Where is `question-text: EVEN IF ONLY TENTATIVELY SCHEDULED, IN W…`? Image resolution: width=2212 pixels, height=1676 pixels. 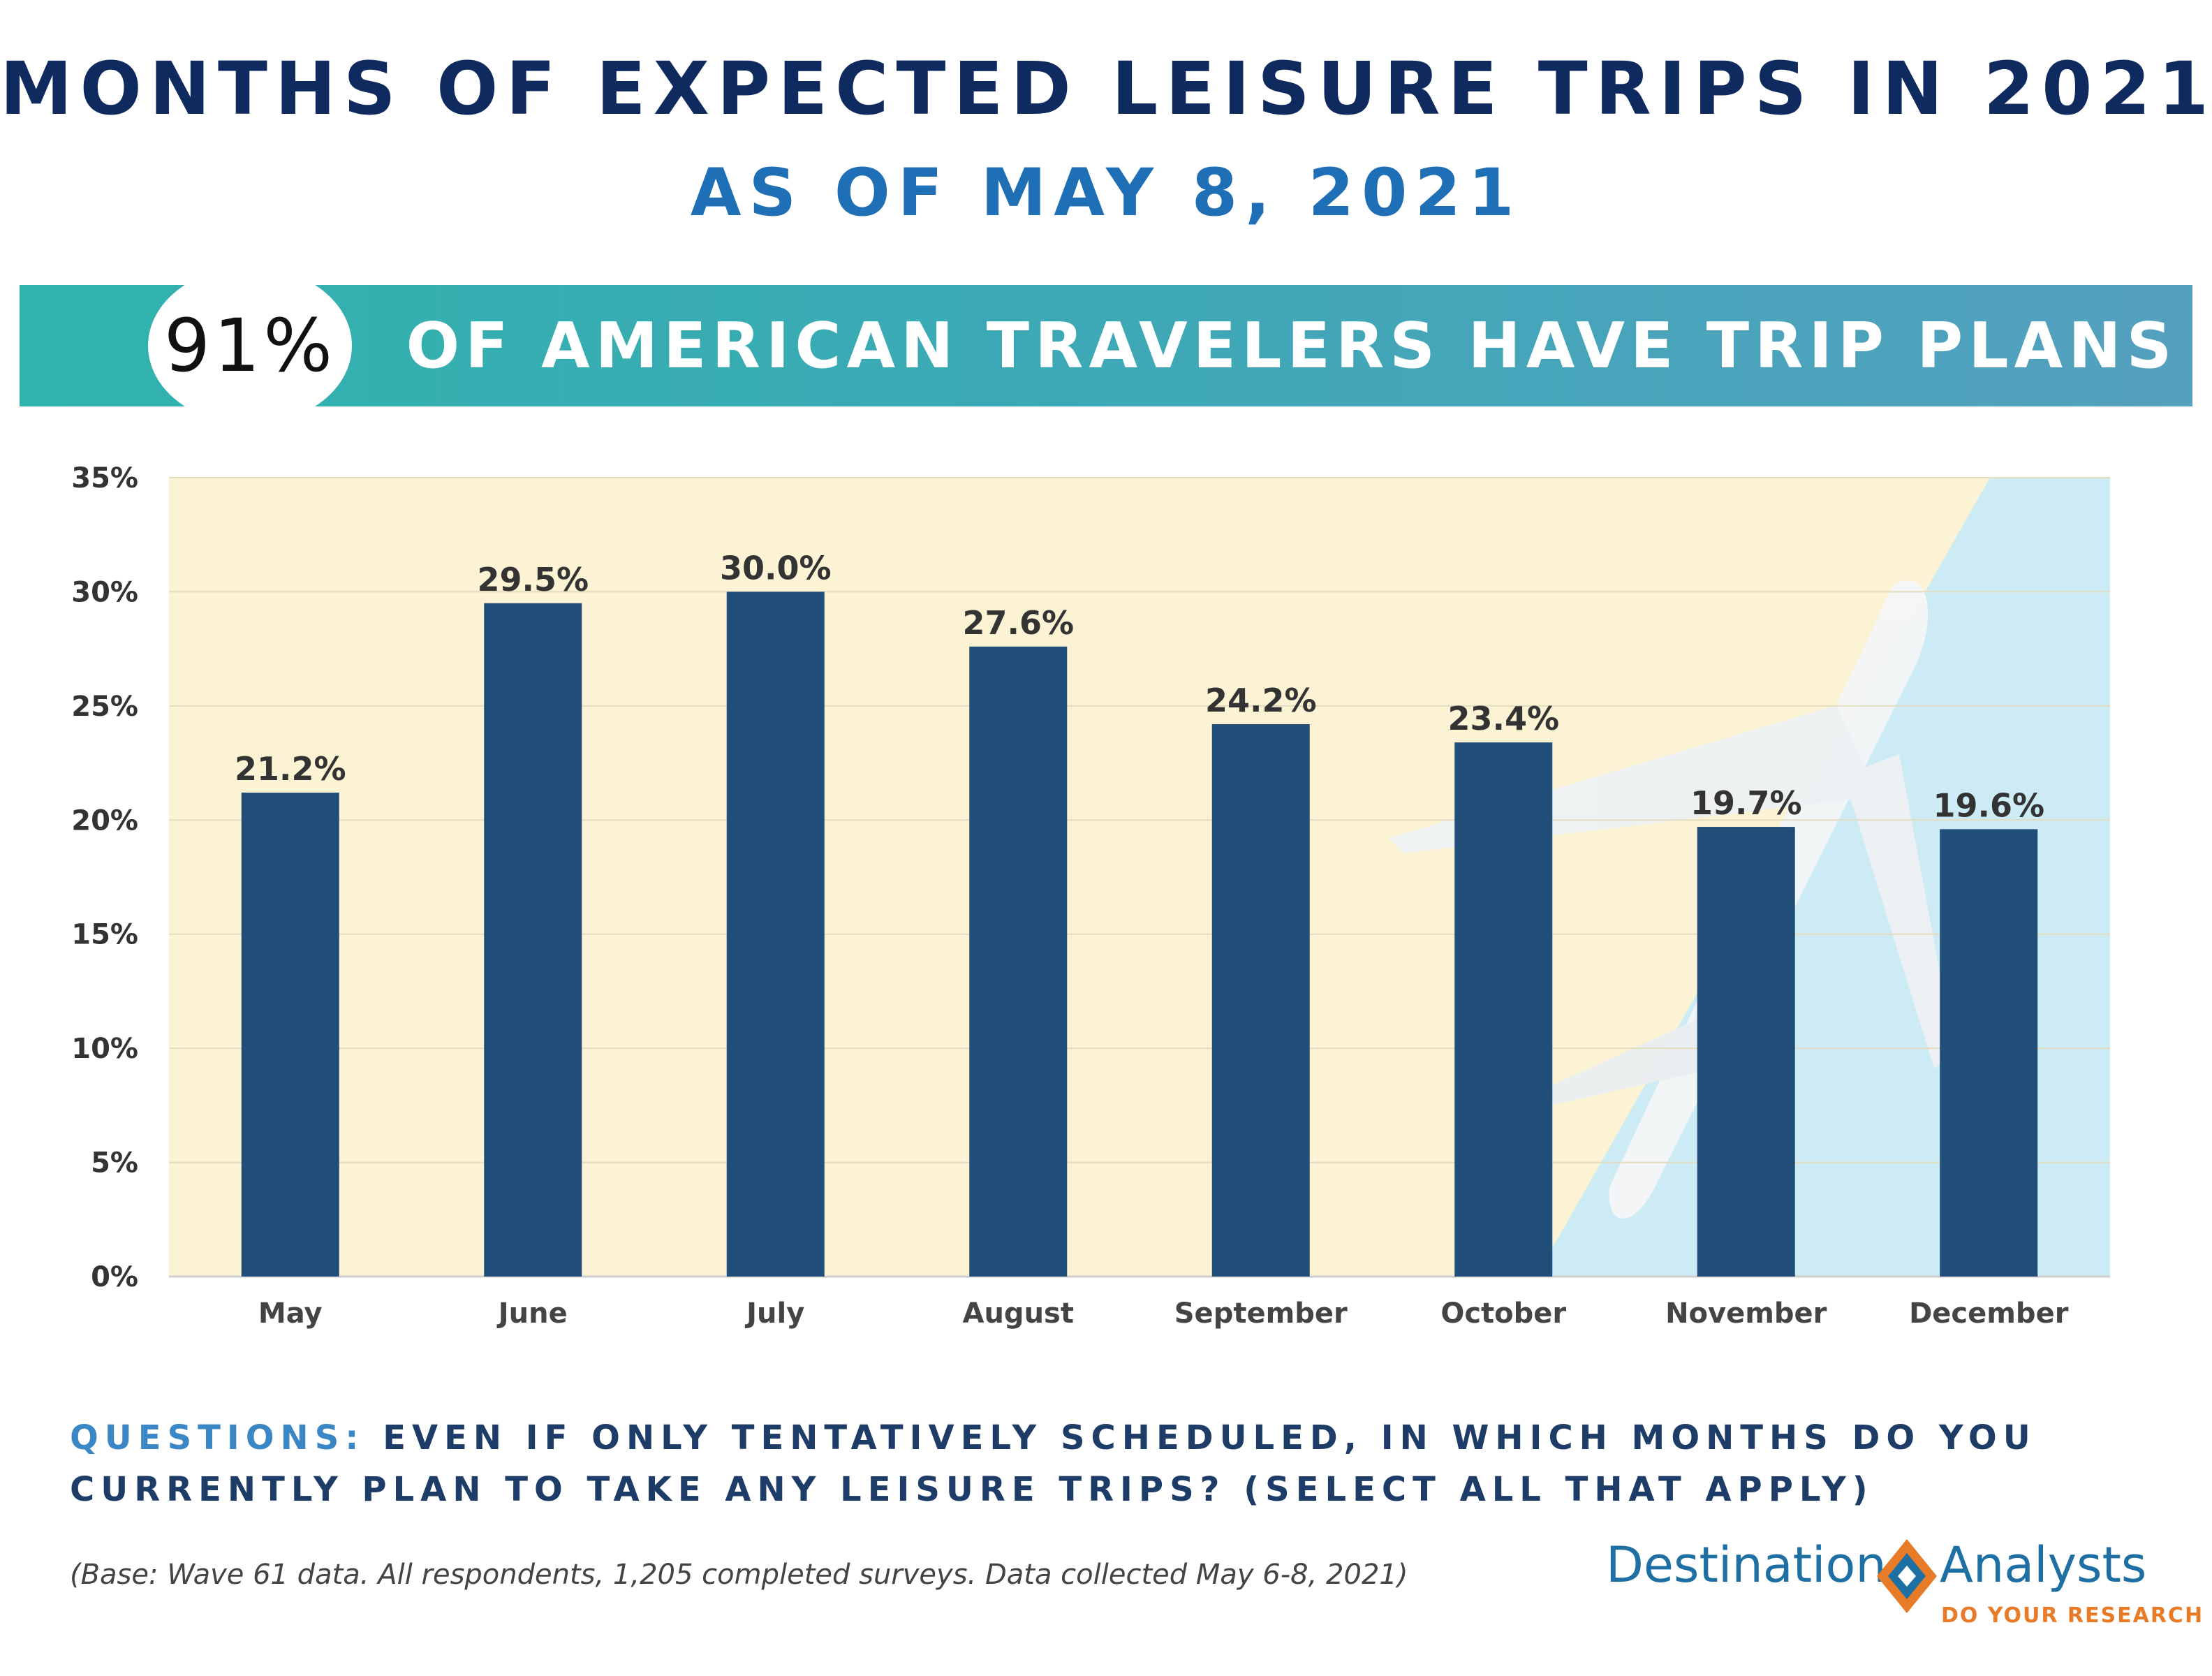 question-text: EVEN IF ONLY TENTATIVELY SCHEDULED, IN W… is located at coordinates (1053, 1463).